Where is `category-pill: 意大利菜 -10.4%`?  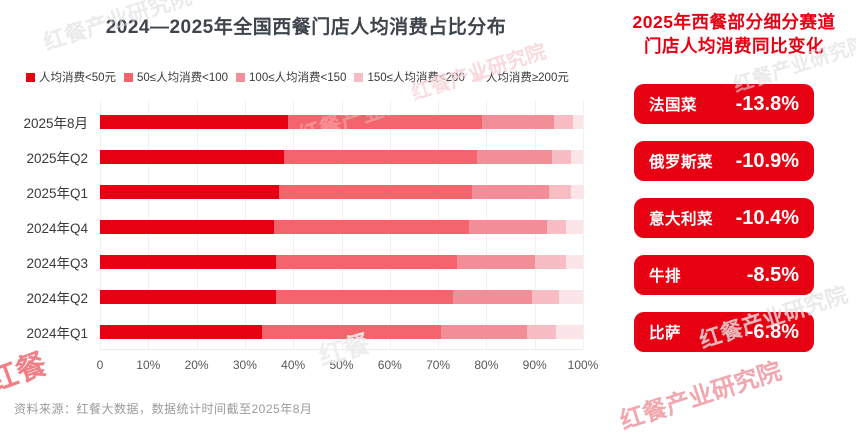
category-pill: 意大利菜 -10.4% is located at coordinates (724, 218).